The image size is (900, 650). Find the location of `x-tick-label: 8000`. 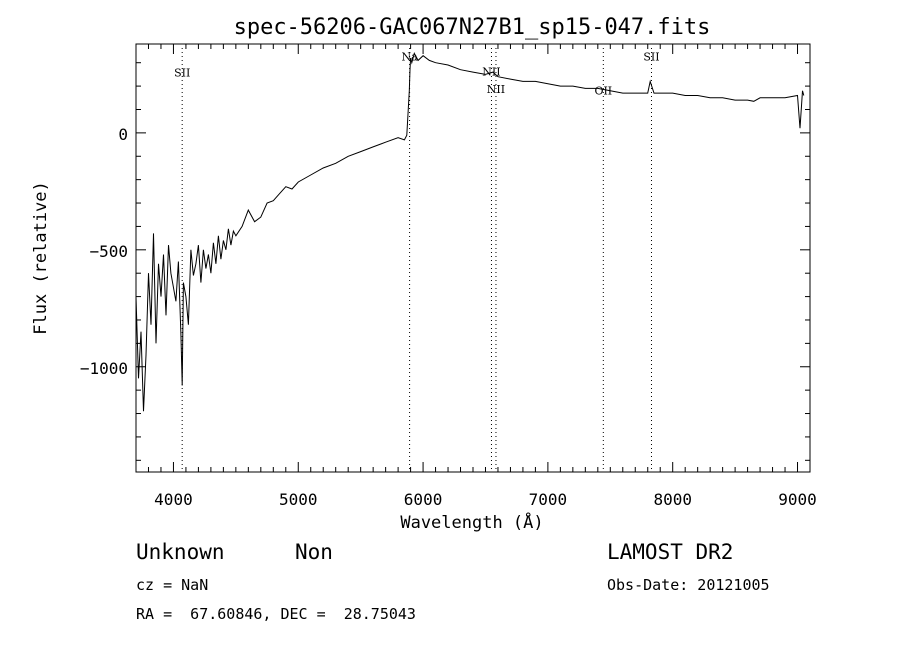

x-tick-label: 8000 is located at coordinates (672, 499).